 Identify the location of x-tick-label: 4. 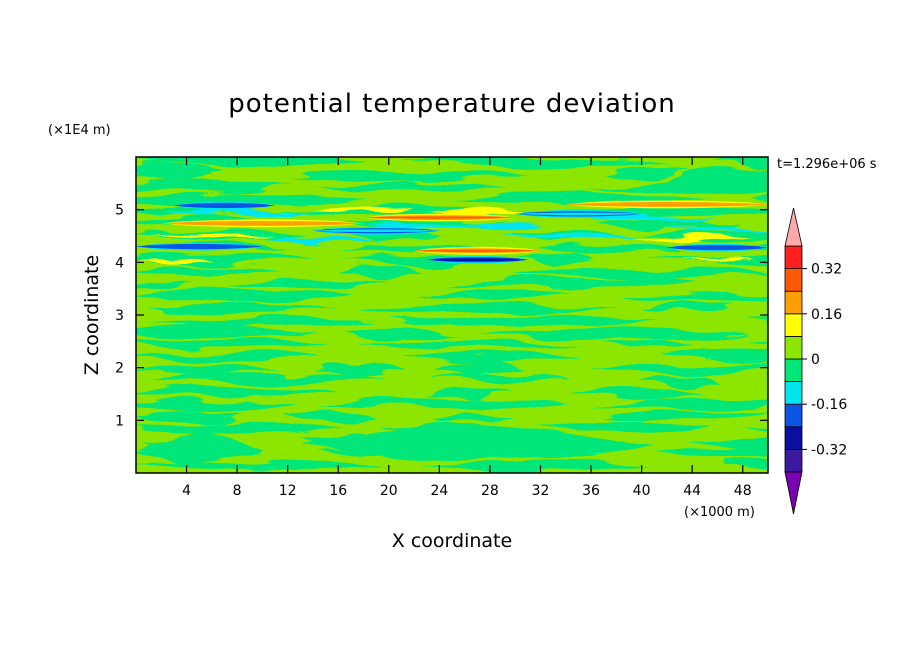
(186, 491).